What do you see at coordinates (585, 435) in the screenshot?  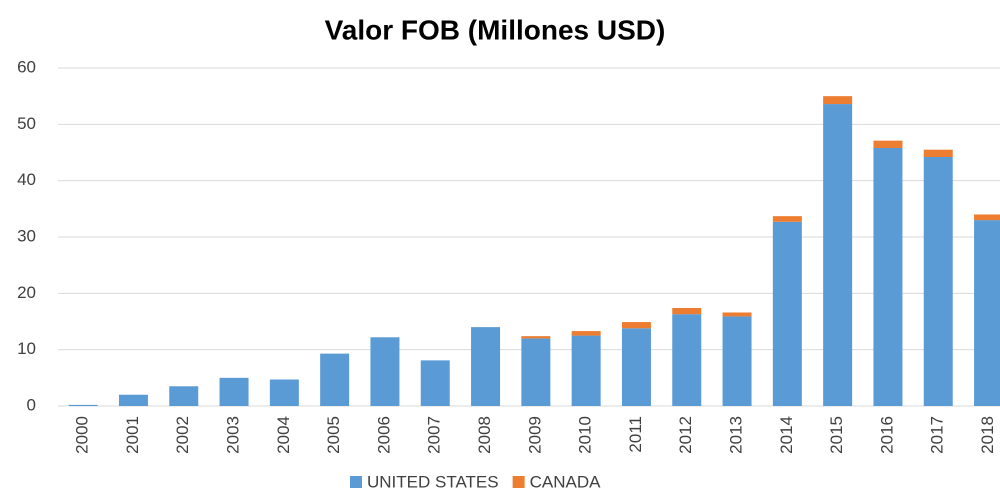 I see `x-tick-label: 2010` at bounding box center [585, 435].